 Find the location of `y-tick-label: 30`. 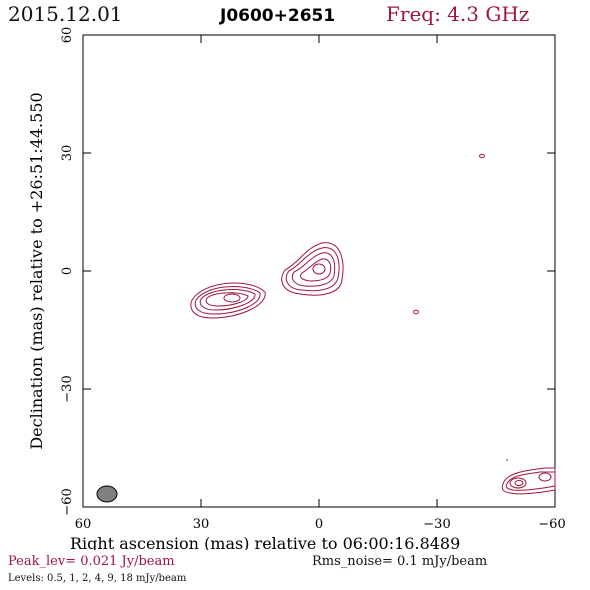

y-tick-label: 30 is located at coordinates (67, 153).